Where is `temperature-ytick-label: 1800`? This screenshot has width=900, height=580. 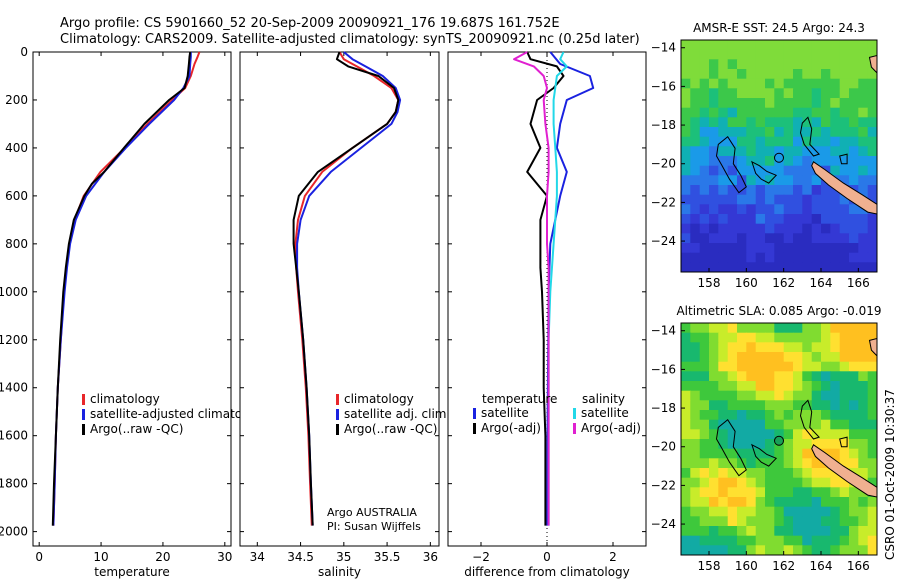 temperature-ytick-label: 1800 is located at coordinates (14, 484).